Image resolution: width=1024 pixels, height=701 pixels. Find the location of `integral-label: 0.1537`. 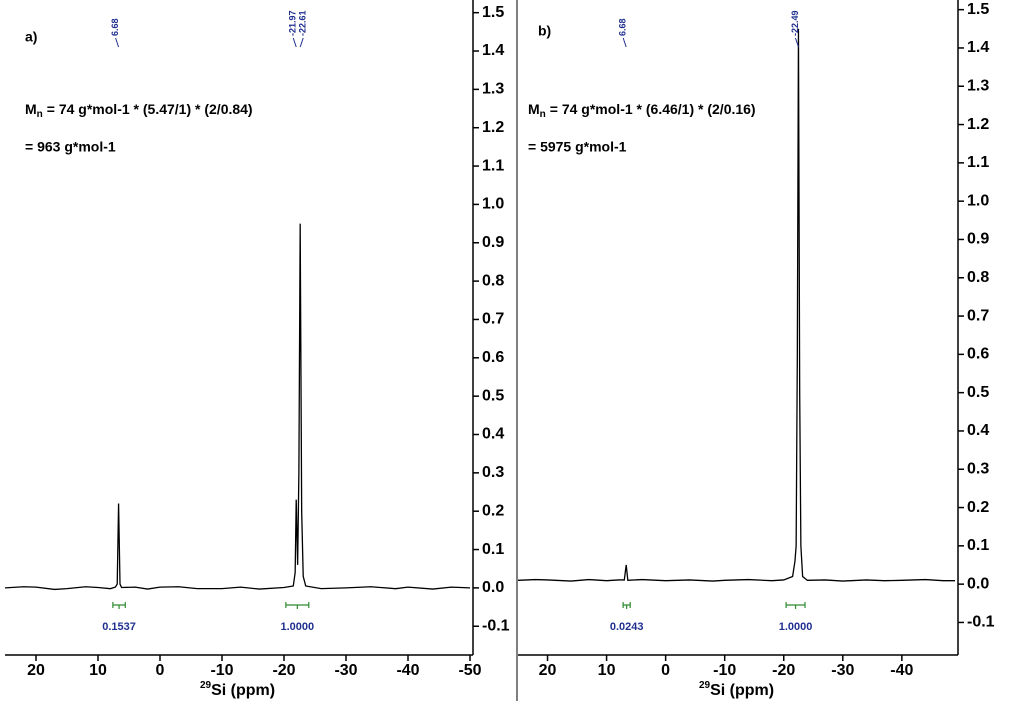

integral-label: 0.1537 is located at coordinates (119, 627).